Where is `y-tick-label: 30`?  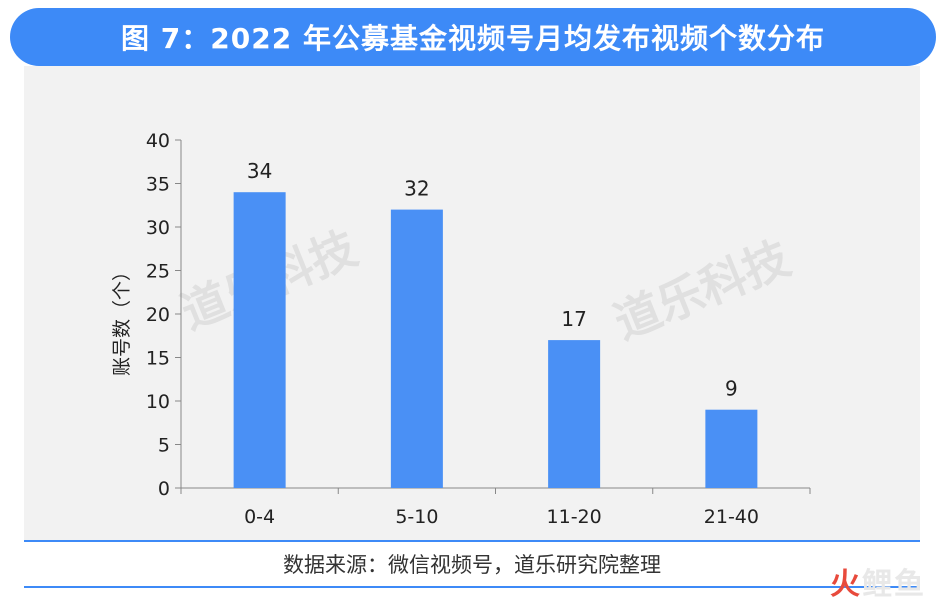
y-tick-label: 30 is located at coordinates (158, 228).